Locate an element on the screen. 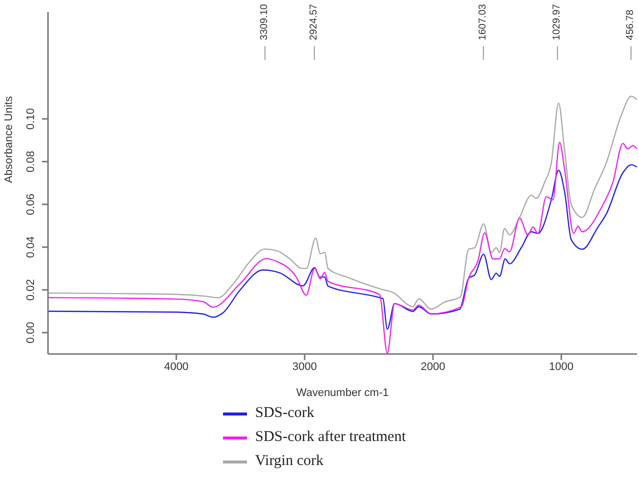  annotation: 456.78 is located at coordinates (630, 24).